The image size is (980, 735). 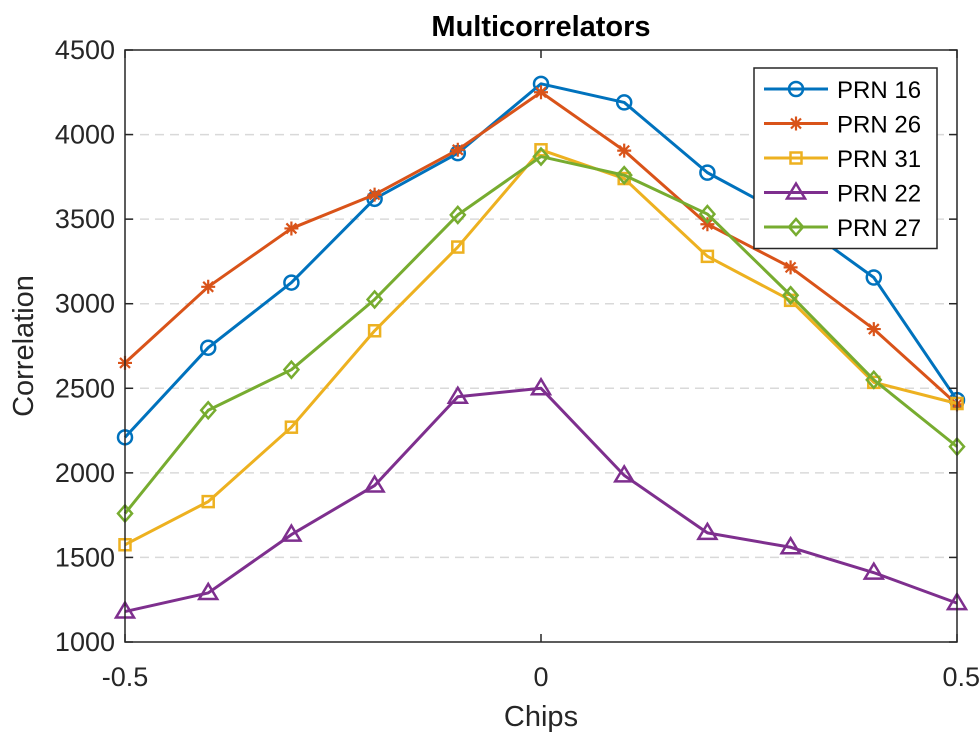 I want to click on legend-entry: PRN 22, so click(x=842, y=194).